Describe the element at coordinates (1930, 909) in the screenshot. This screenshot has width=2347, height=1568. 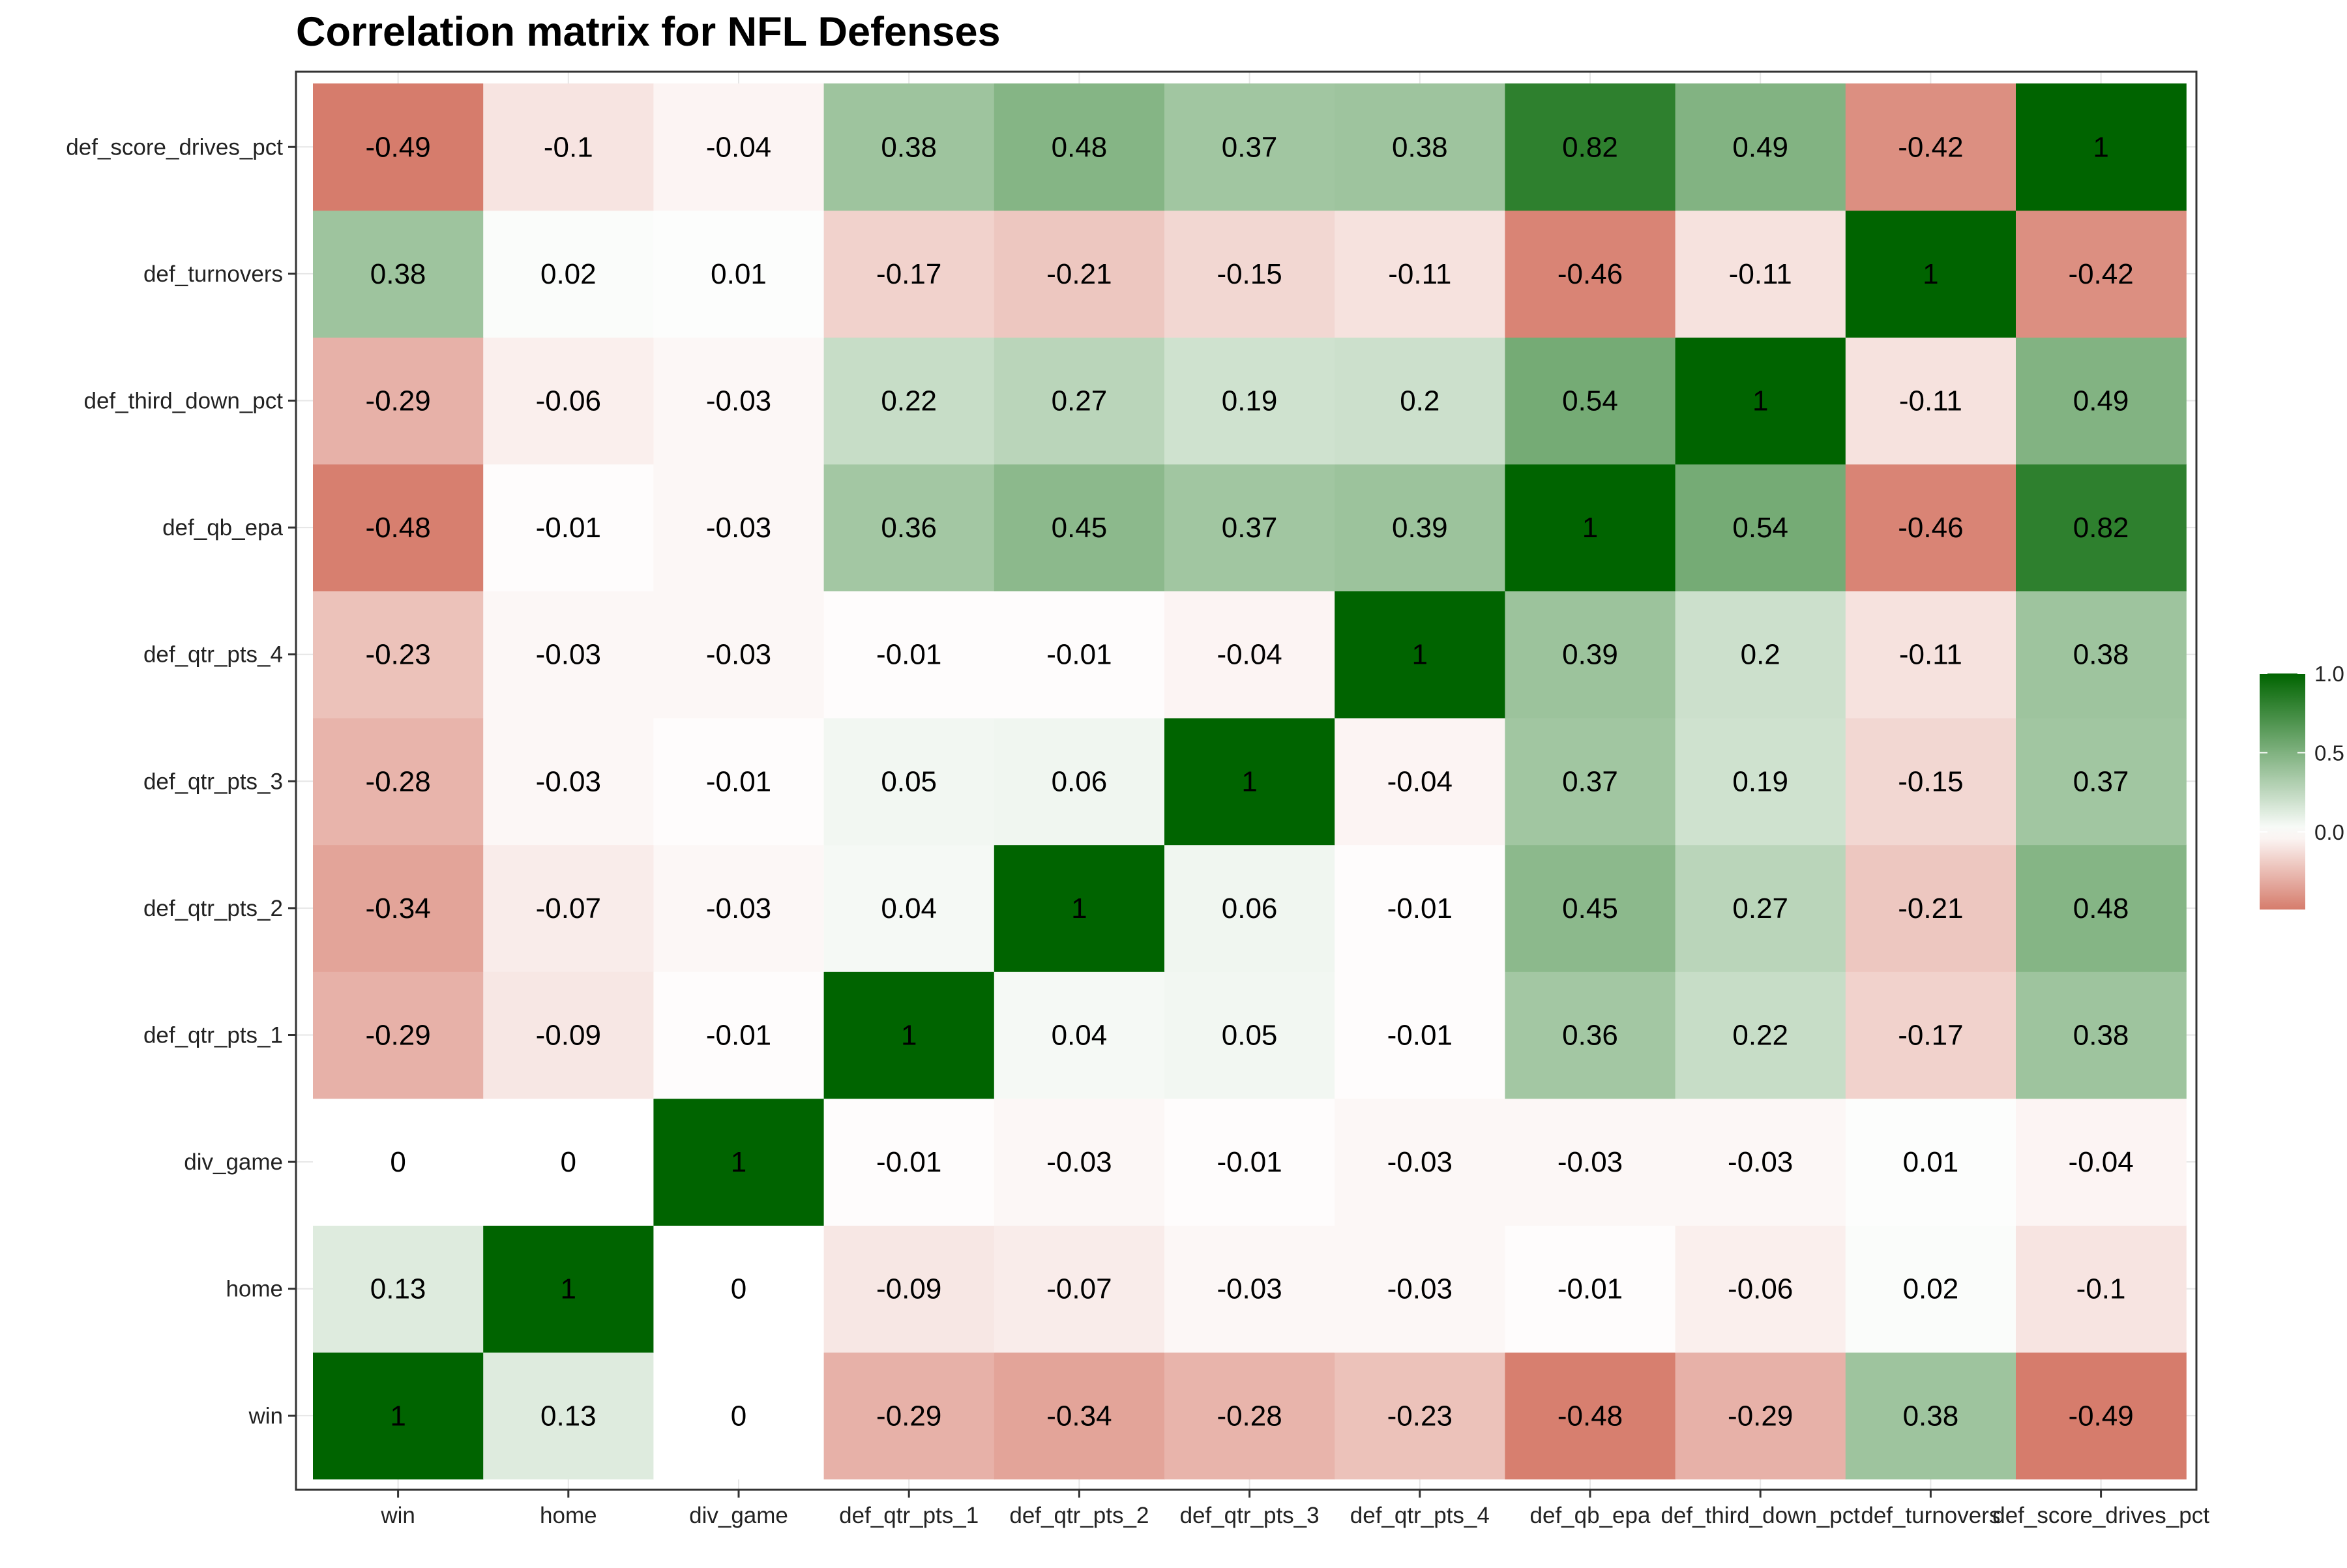
I see `cell-value-label: -0.21` at that location.